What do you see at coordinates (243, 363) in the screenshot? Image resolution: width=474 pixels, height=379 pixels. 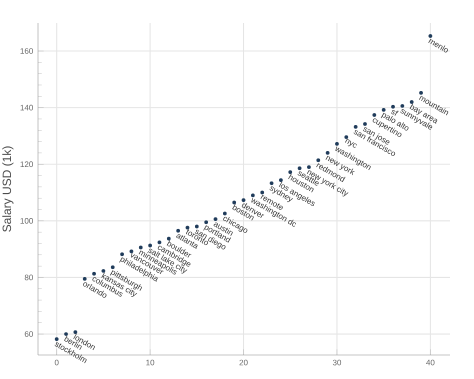 I see `x-tick-label: 20` at bounding box center [243, 363].